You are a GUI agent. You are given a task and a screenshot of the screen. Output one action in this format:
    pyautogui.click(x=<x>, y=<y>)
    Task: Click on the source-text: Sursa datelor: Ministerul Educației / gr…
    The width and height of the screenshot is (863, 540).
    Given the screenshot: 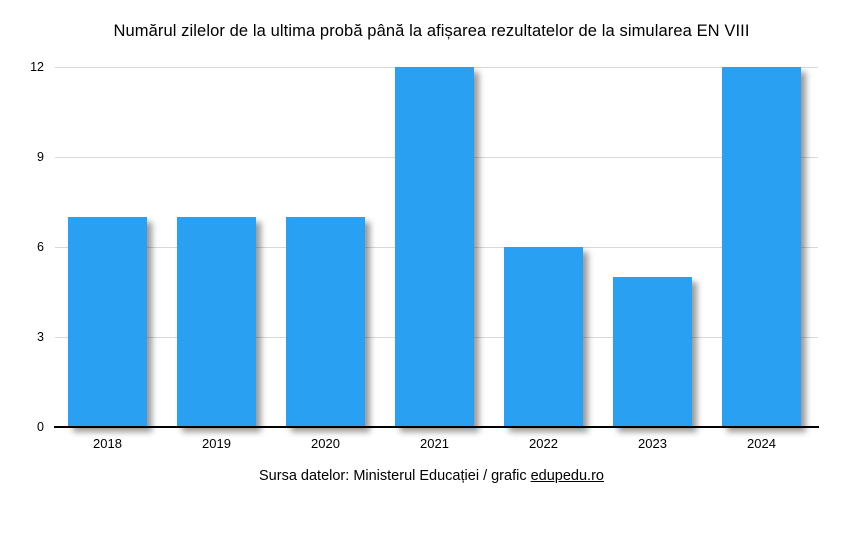 What is the action you would take?
    pyautogui.click(x=395, y=476)
    